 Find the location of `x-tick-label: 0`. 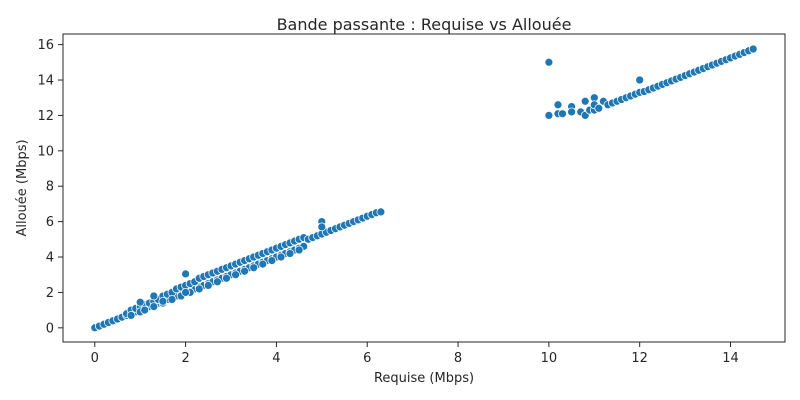

x-tick-label: 0 is located at coordinates (95, 358).